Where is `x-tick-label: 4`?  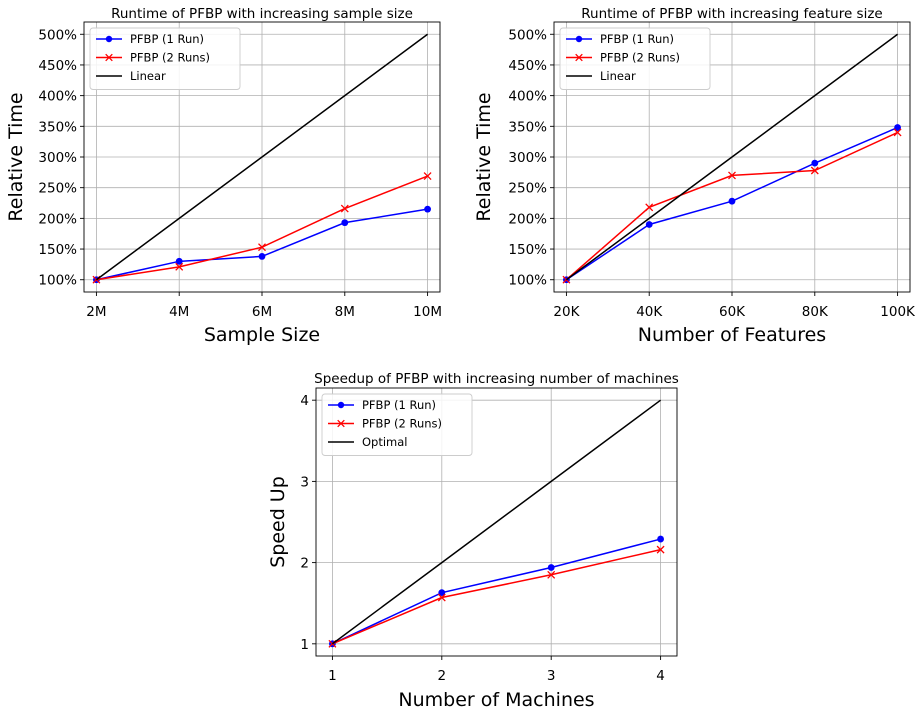 x-tick-label: 4 is located at coordinates (660, 676).